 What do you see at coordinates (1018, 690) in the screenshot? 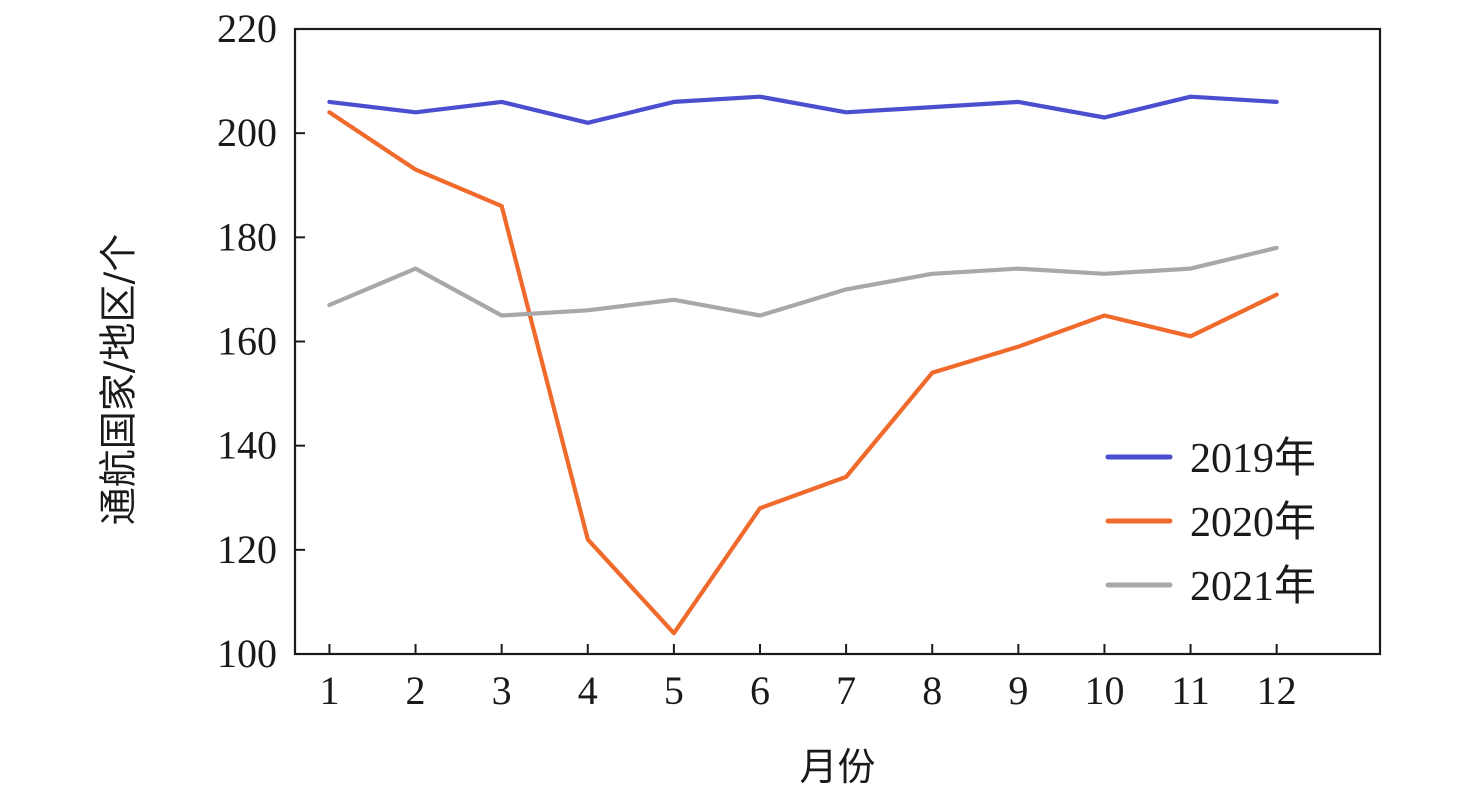
I see `x-tick-label: 9` at bounding box center [1018, 690].